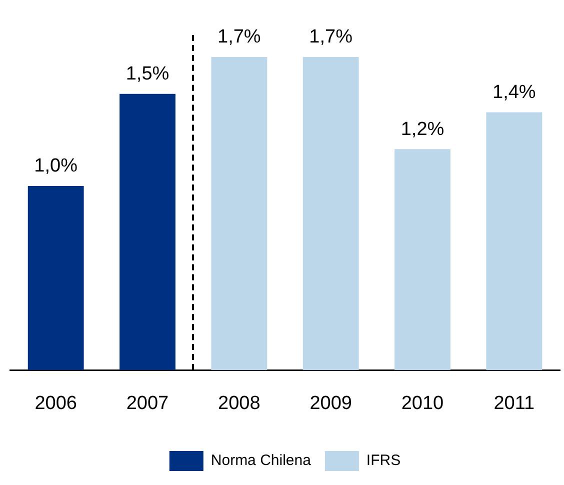  Describe the element at coordinates (56, 166) in the screenshot. I see `data-label: 1,0%` at that location.